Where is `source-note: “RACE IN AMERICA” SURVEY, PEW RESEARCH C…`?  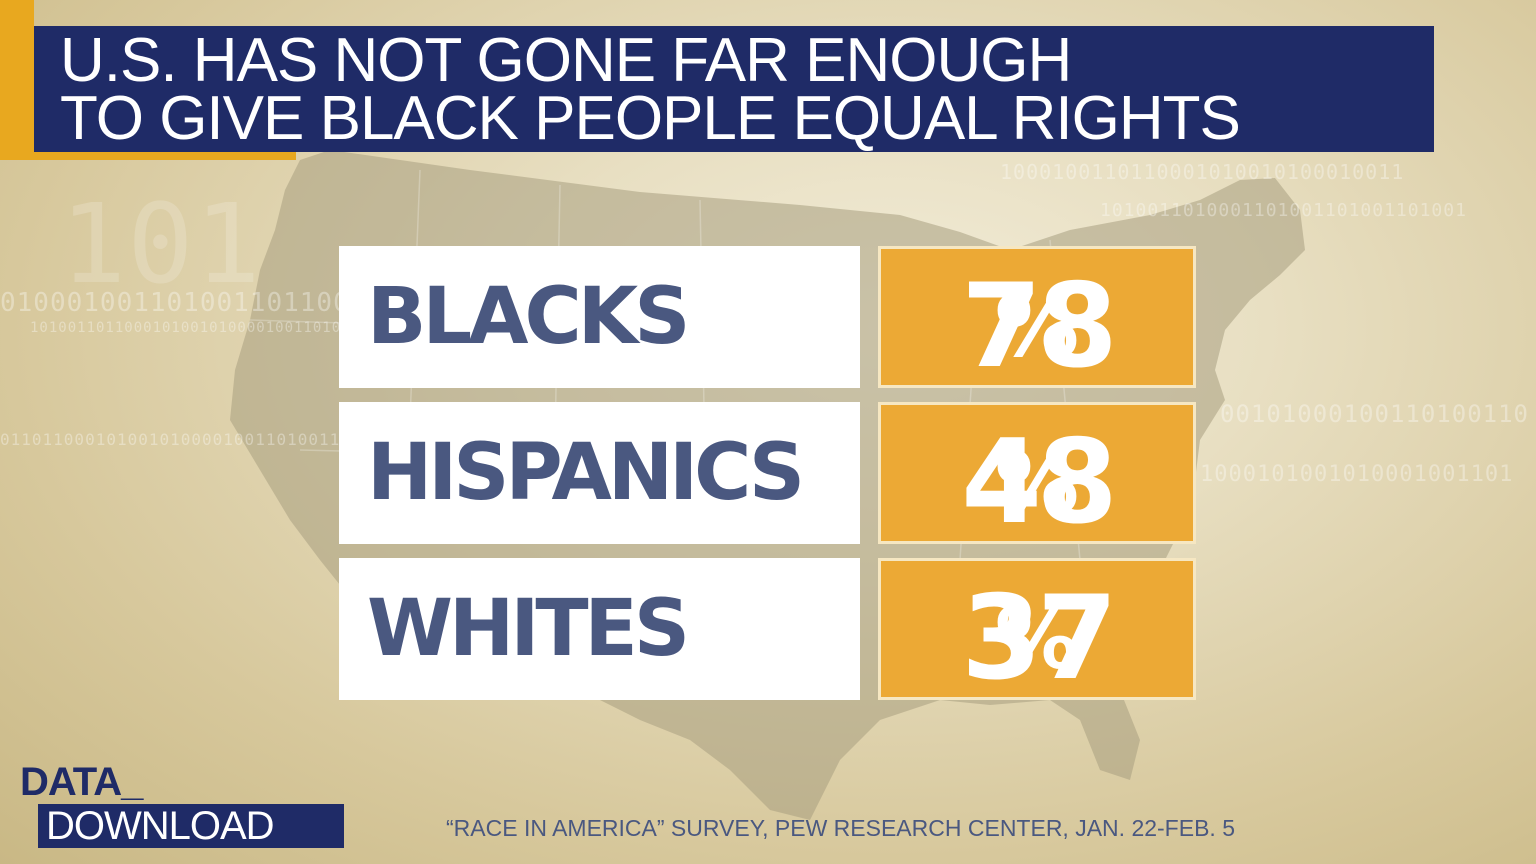
source-note: “RACE IN AMERICA” SURVEY, PEW RESEARCH C… is located at coordinates (840, 828).